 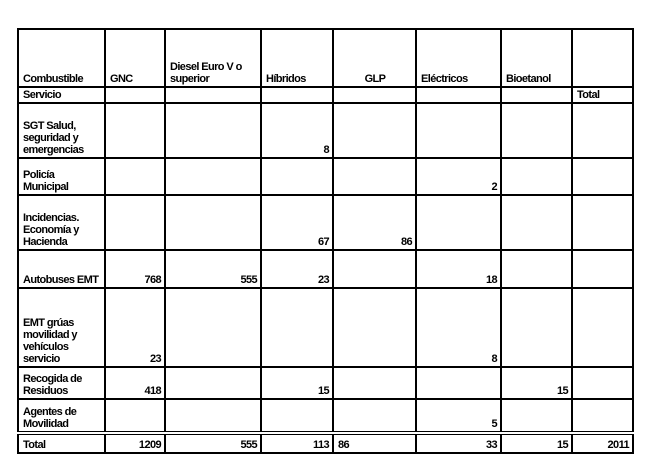 What do you see at coordinates (213, 58) in the screenshot?
I see `table-cell: Diesel Euro V o superior` at bounding box center [213, 58].